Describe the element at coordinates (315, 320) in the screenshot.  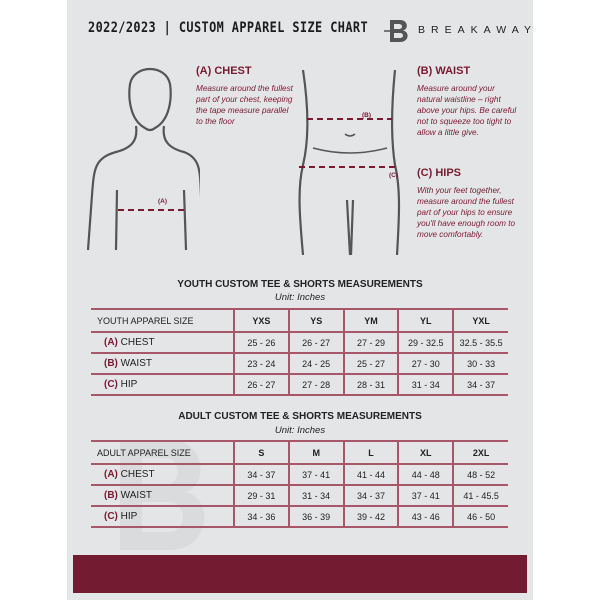
I see `header-cell: YS` at that location.